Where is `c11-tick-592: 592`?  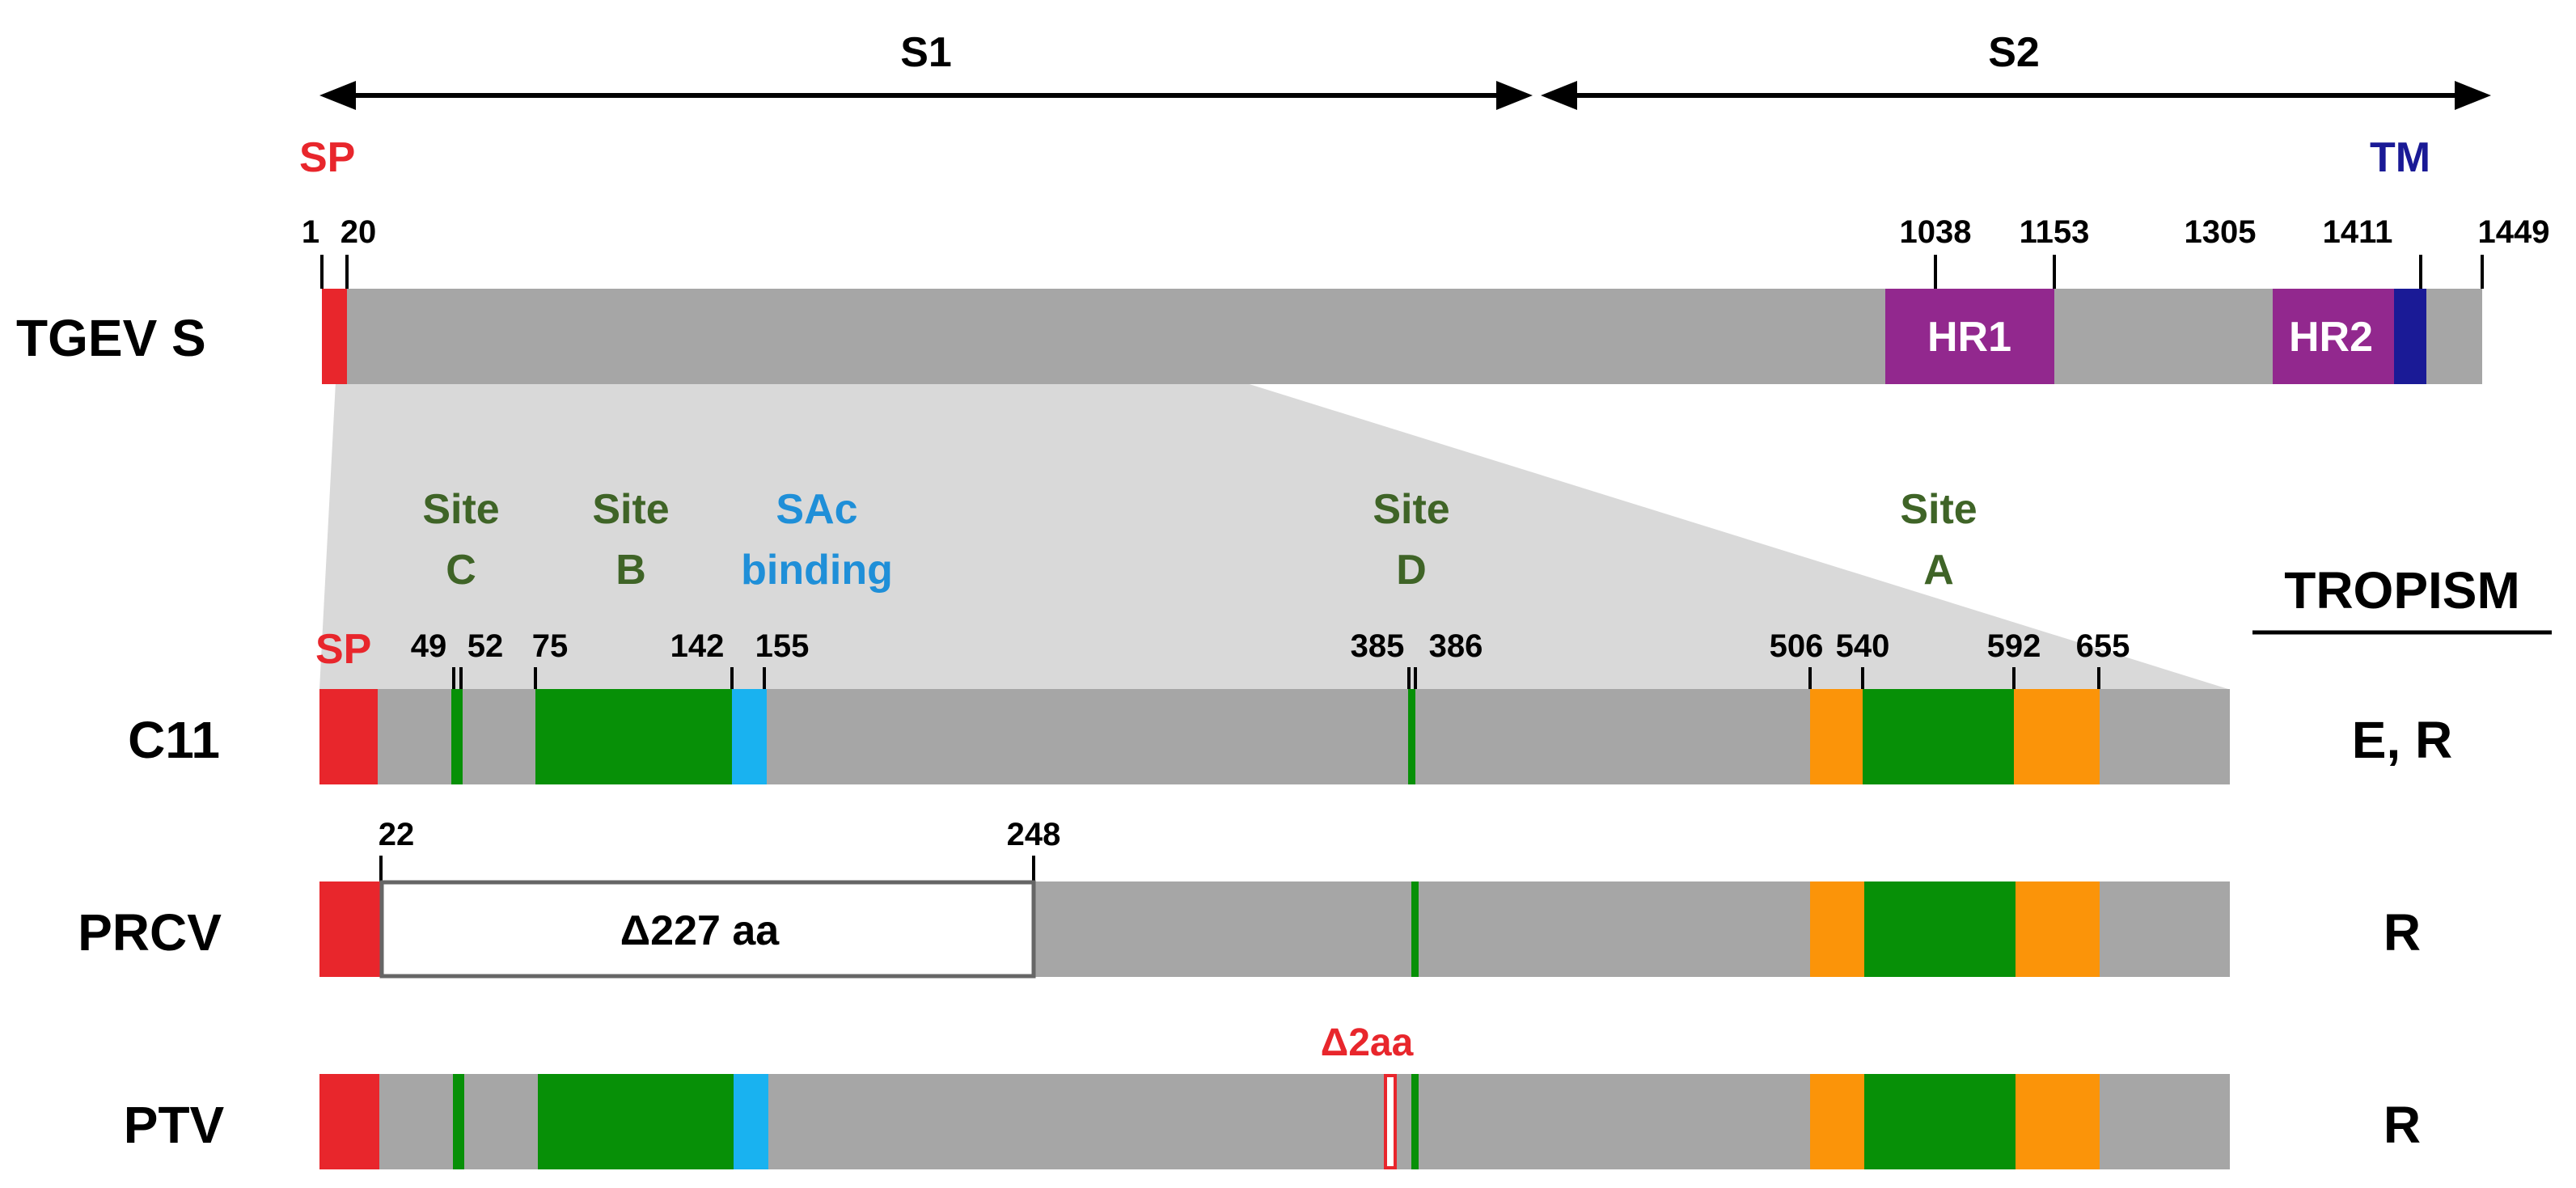 c11-tick-592: 592 is located at coordinates (2014, 646).